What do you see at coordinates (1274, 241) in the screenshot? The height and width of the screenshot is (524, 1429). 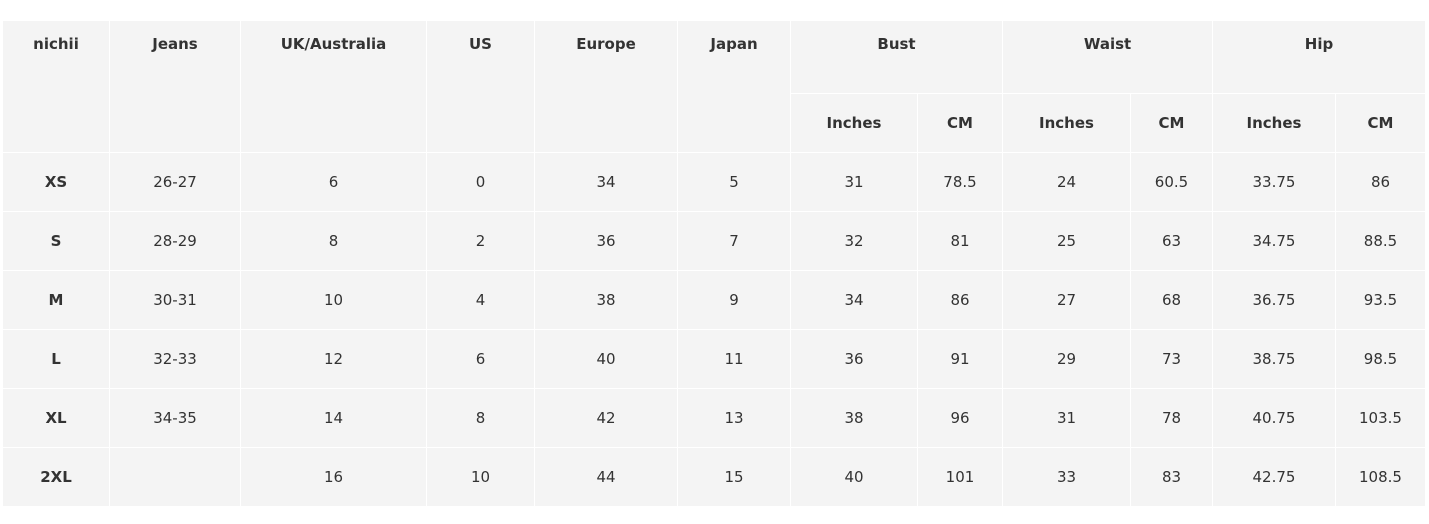 I see `table-cell: 34.75` at bounding box center [1274, 241].